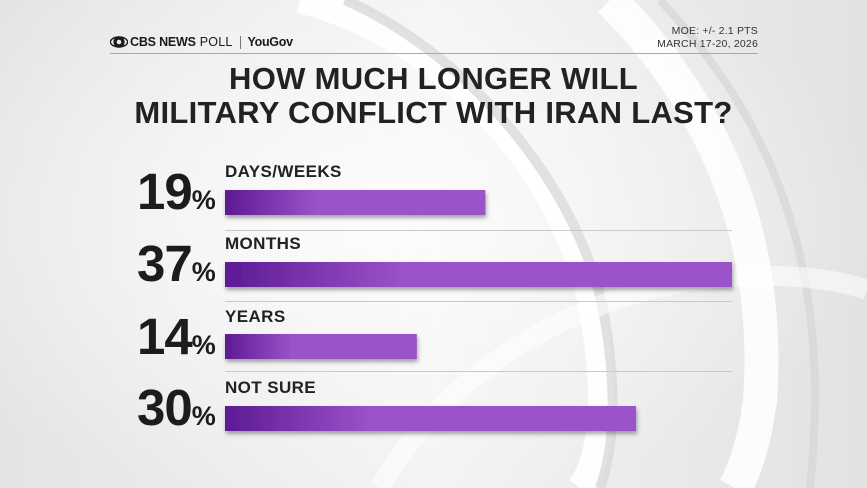  I want to click on poll-dates: MARCH 17-20, 2026, so click(707, 44).